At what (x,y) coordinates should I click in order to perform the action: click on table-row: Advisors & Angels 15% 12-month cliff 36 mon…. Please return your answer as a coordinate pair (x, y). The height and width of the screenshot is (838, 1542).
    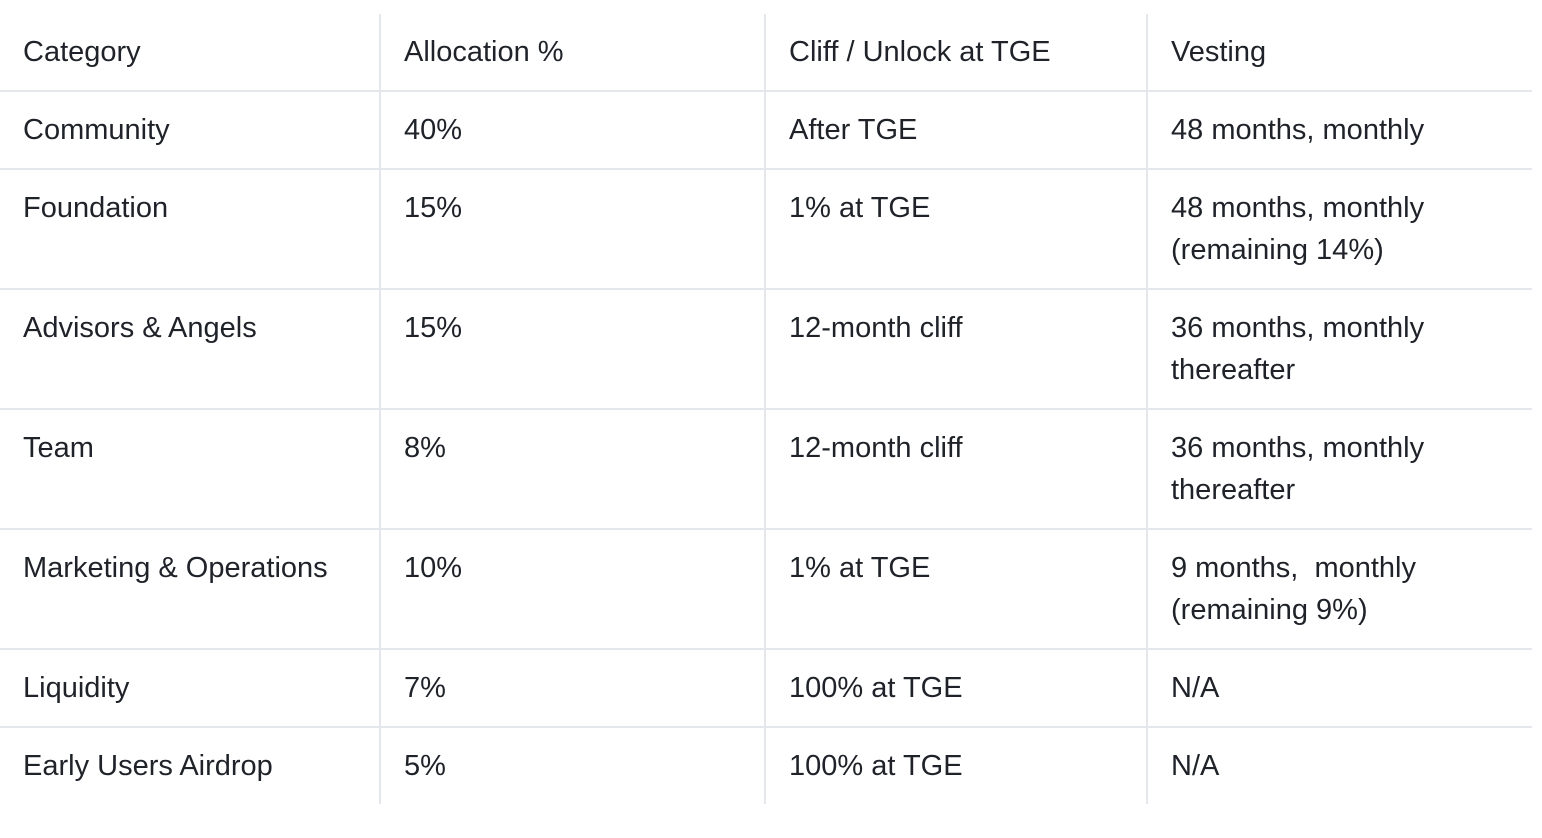
    Looking at the image, I should click on (766, 349).